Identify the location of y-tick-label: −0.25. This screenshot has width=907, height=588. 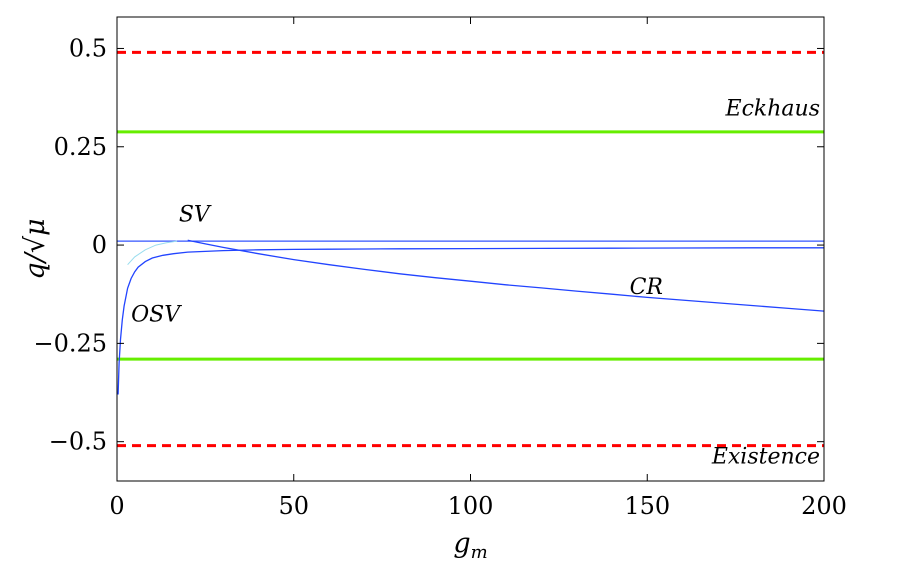
(70, 343).